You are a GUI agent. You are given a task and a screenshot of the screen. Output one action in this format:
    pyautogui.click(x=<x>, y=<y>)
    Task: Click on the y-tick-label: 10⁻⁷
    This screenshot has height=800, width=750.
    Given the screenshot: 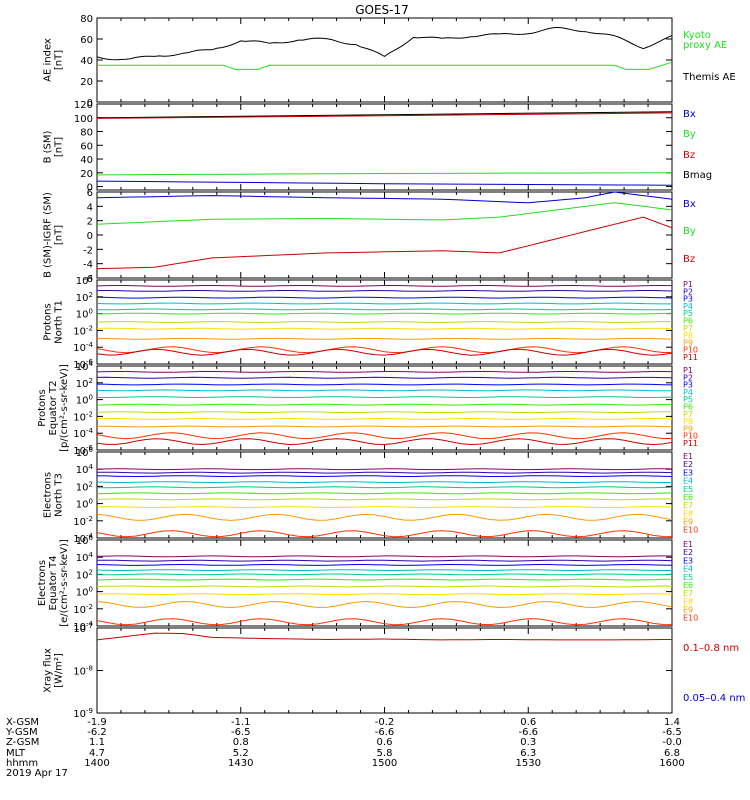 What is the action you would take?
    pyautogui.click(x=83, y=628)
    